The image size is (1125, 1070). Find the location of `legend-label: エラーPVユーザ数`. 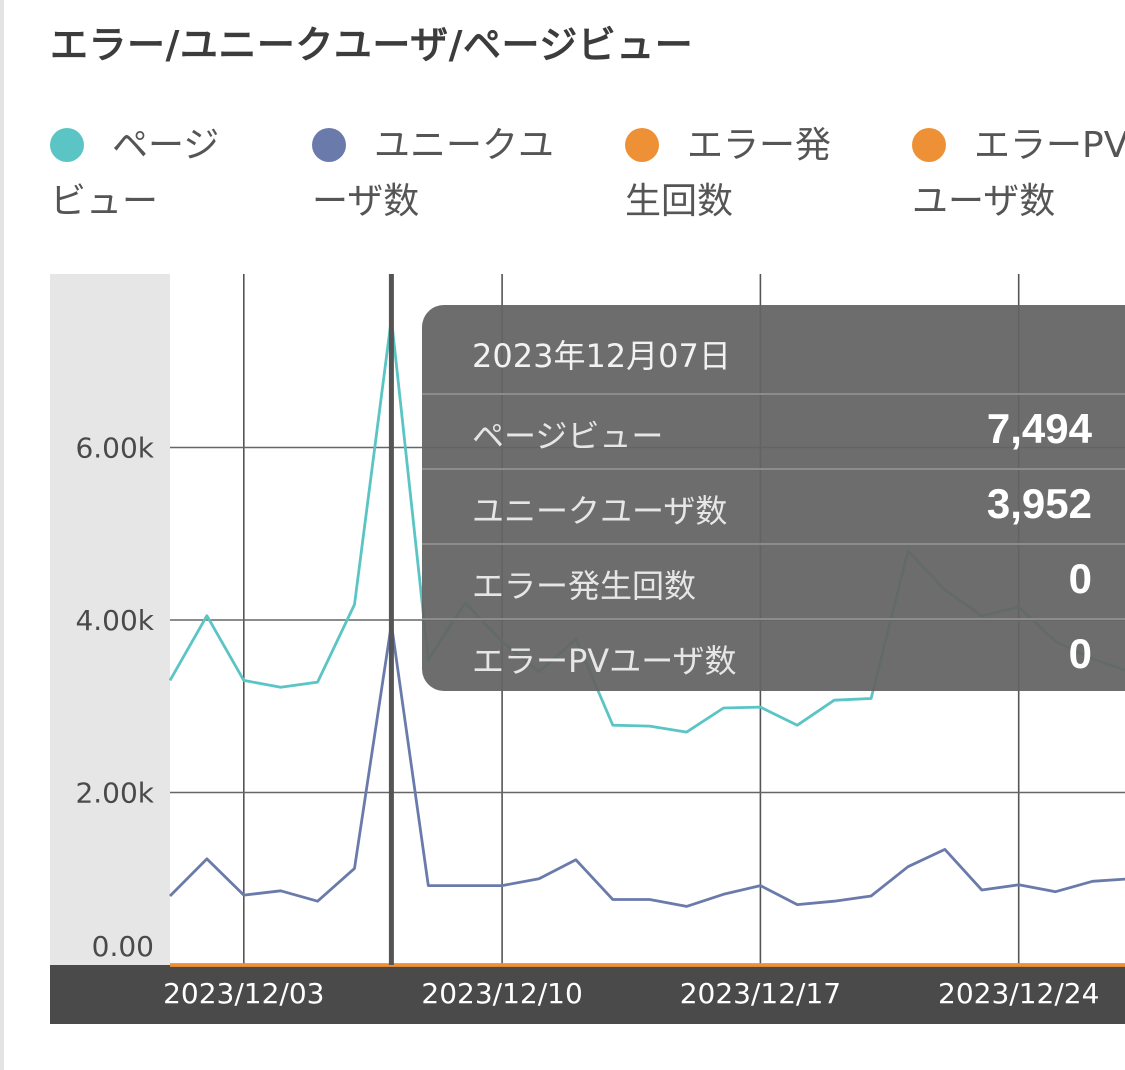

legend-label: エラーPVユーザ数 is located at coordinates (1018, 173).